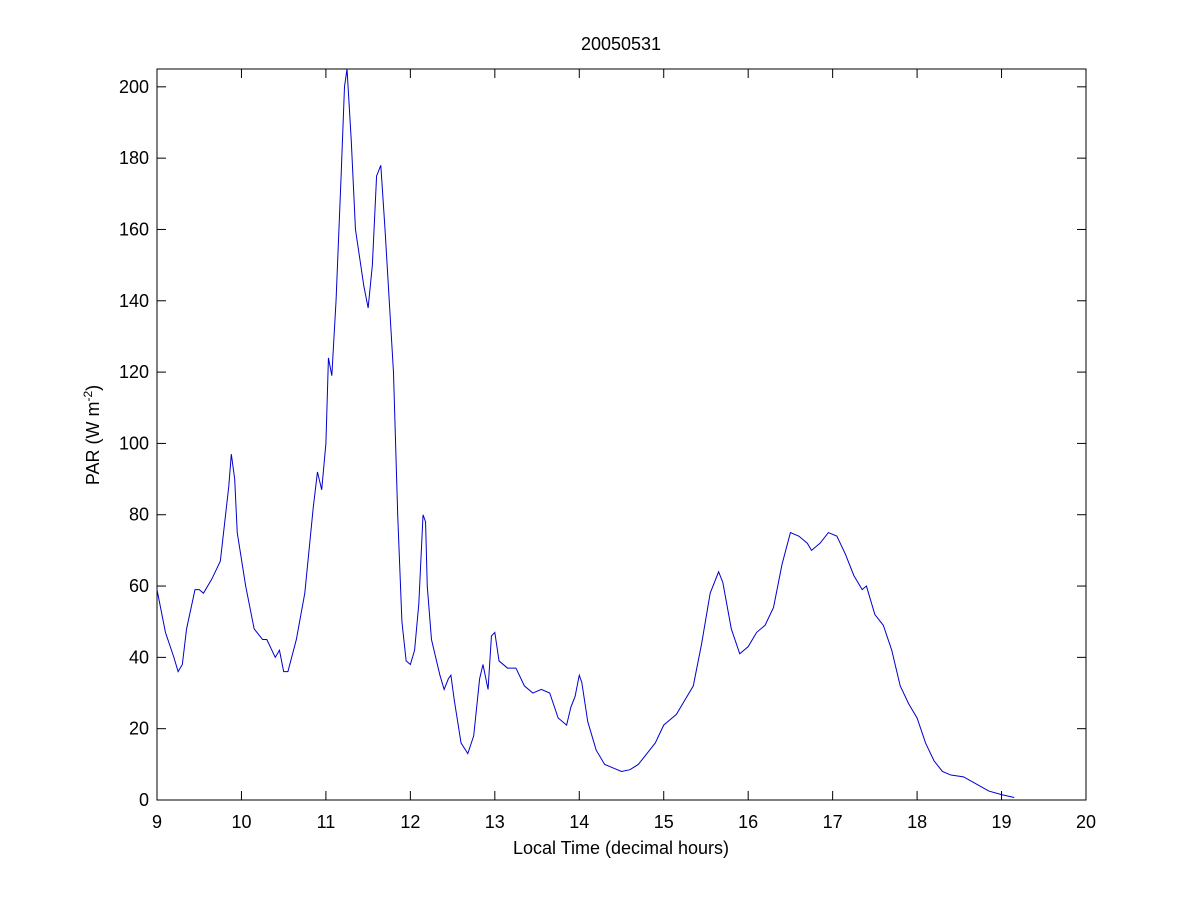  I want to click on y-tick-label: 120, so click(134, 372).